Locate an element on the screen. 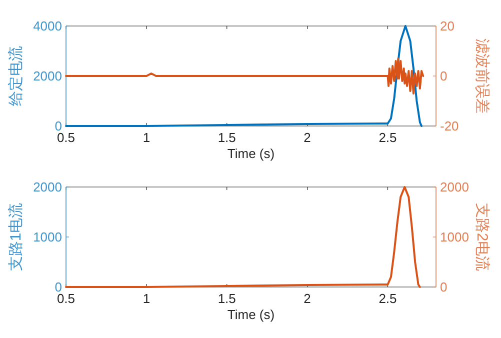  y-axis-title: 支路1电流 is located at coordinates (16, 237).